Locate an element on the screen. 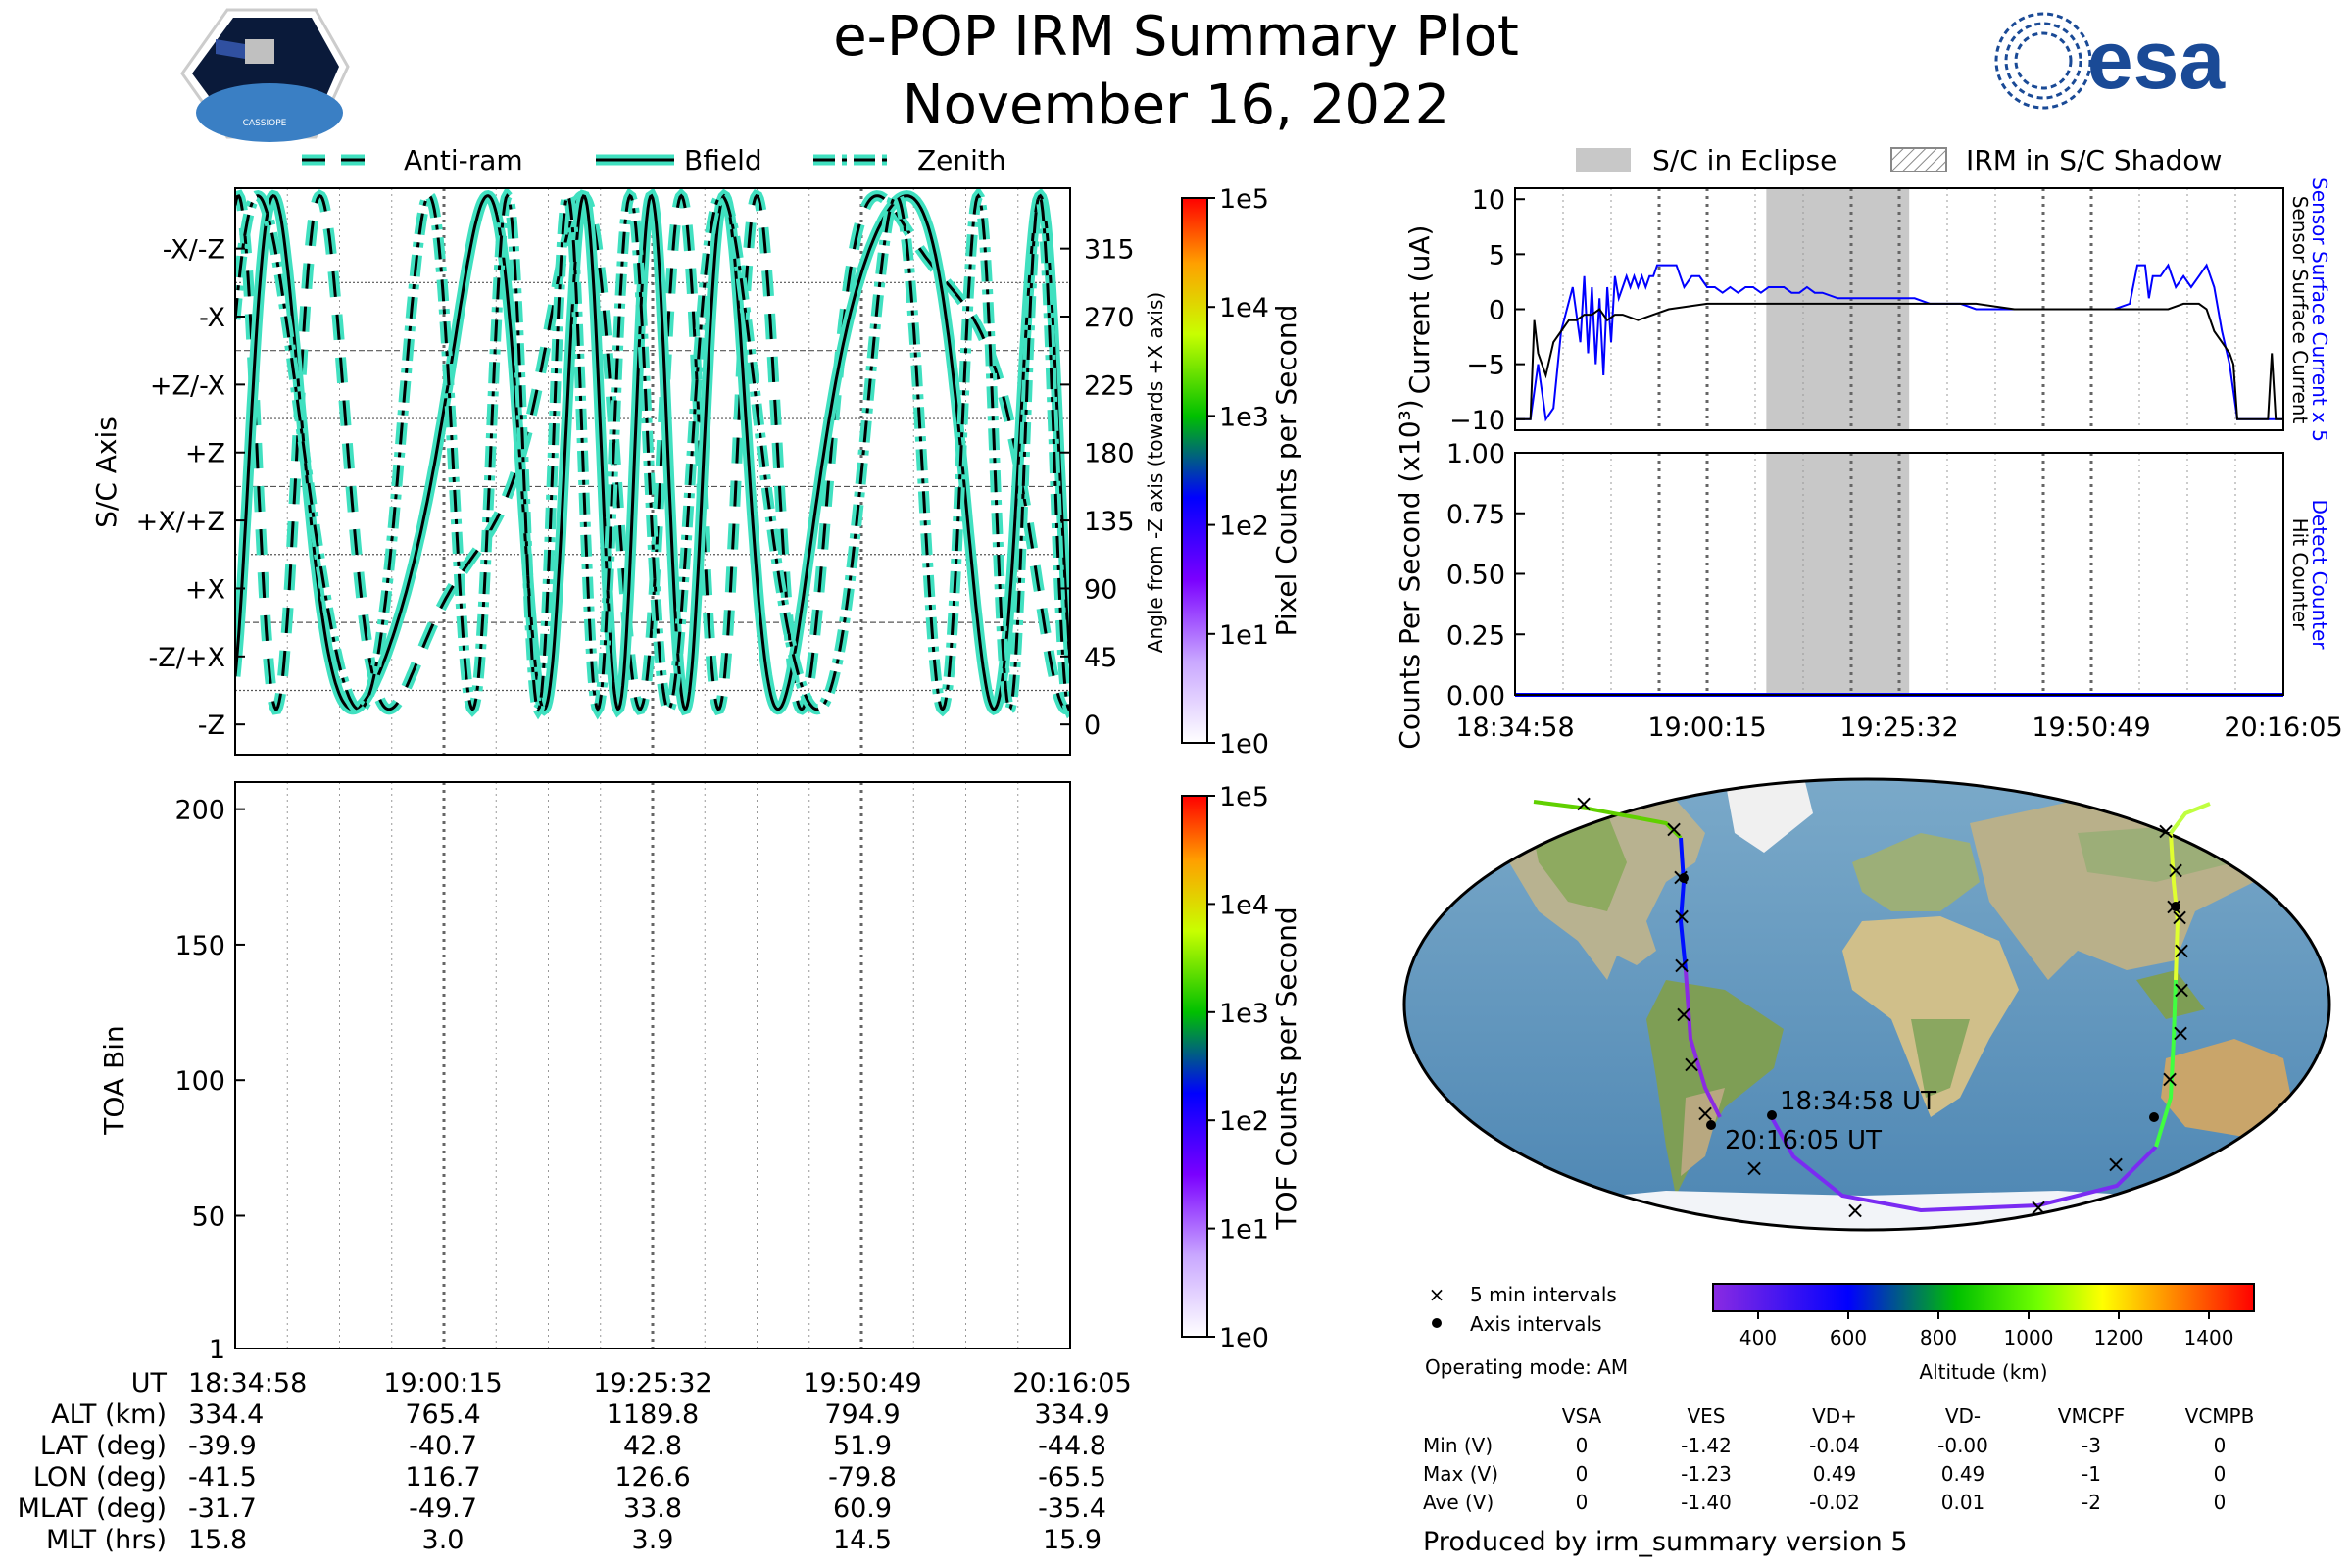 This screenshot has height=1568, width=2352. vtable-cell: -0.02 is located at coordinates (1834, 1502).